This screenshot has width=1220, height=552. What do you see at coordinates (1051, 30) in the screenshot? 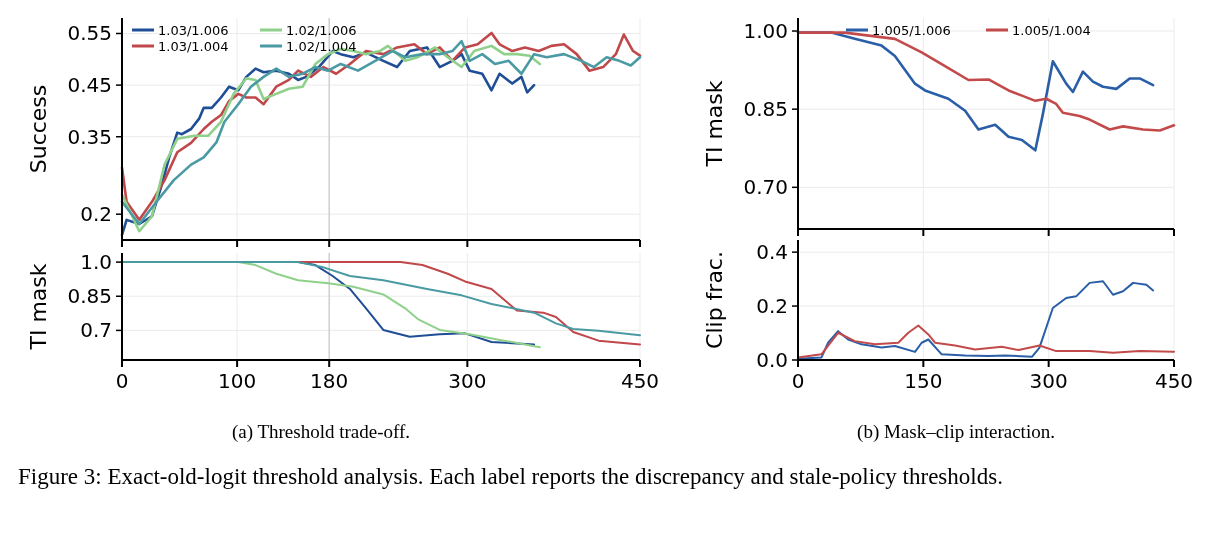
I see `legend-label: 1.005/1.004` at bounding box center [1051, 30].